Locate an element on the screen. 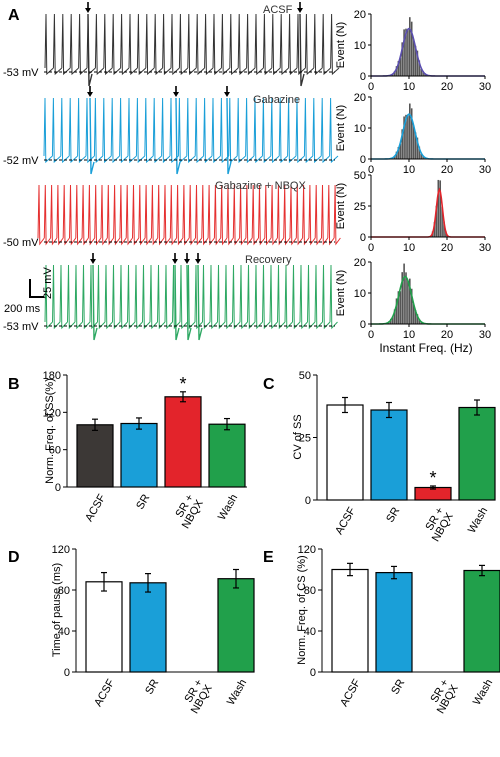  baseline-voltage-label: -50 mV is located at coordinates (21, 243).